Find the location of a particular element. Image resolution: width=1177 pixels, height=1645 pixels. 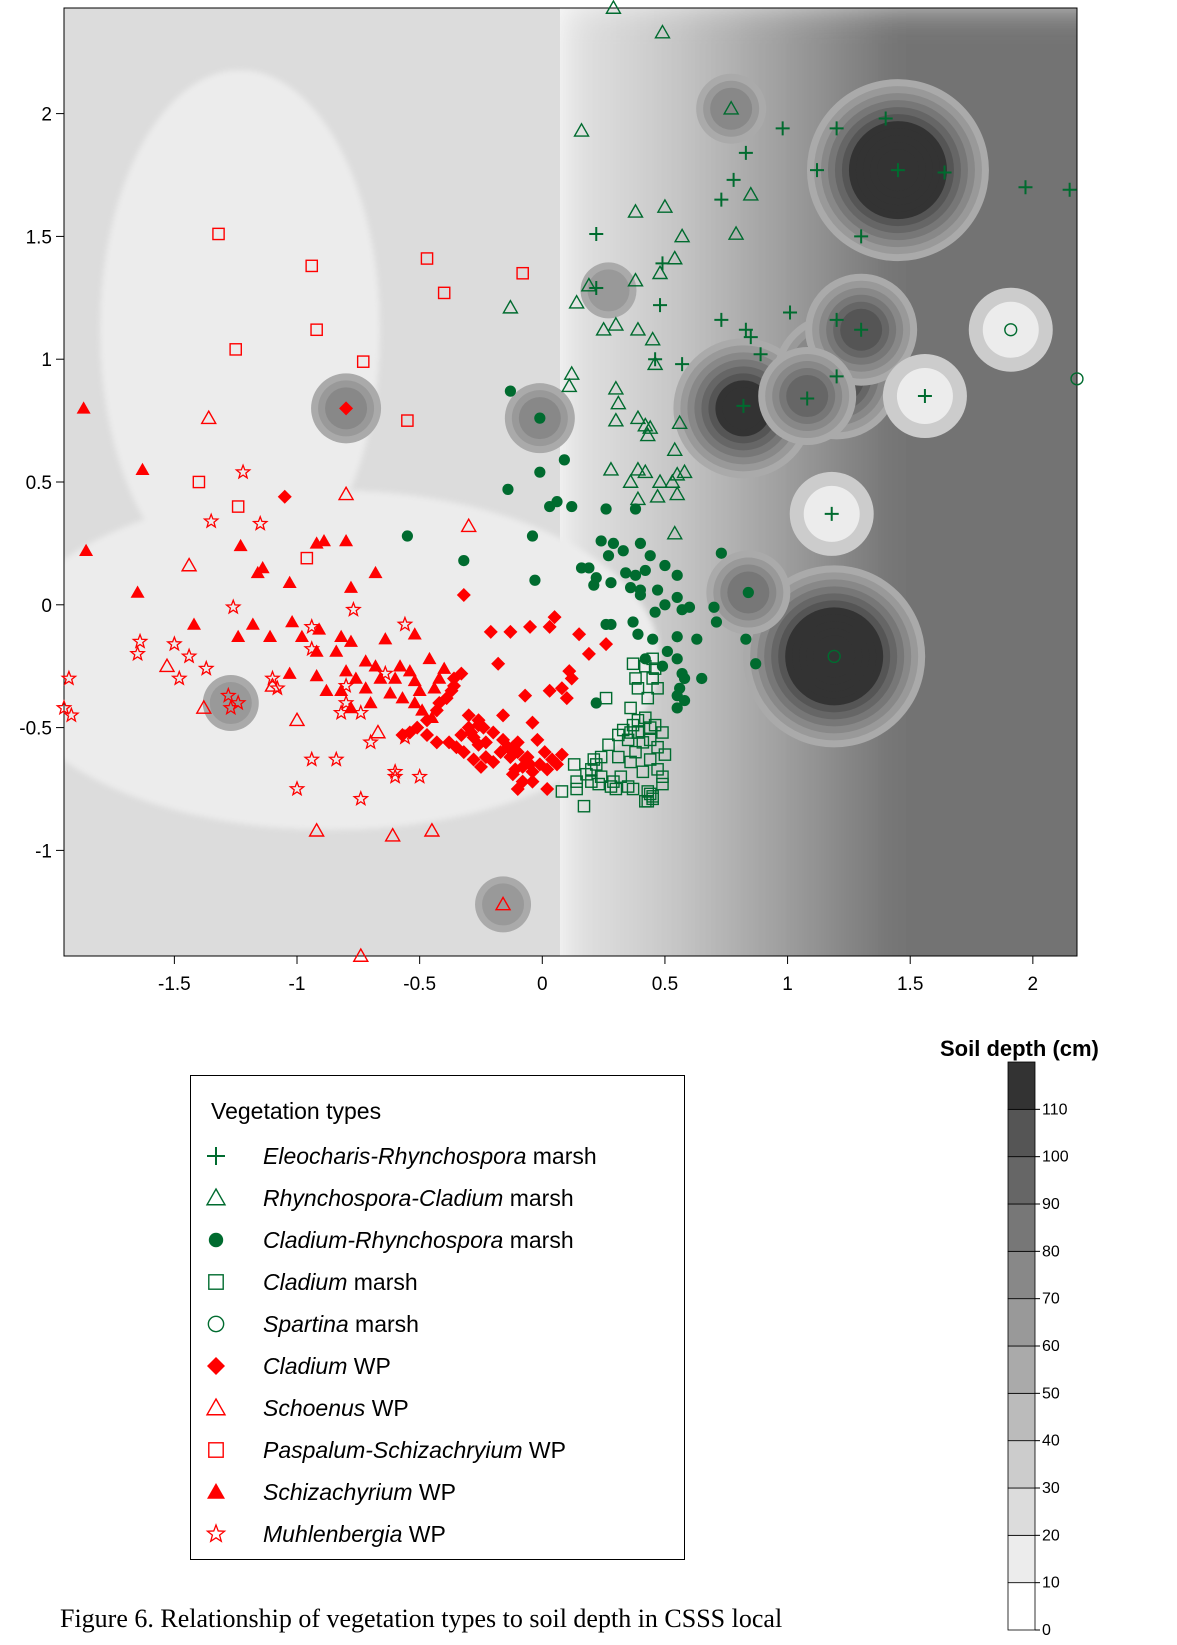

depression is located at coordinates (503, 904).